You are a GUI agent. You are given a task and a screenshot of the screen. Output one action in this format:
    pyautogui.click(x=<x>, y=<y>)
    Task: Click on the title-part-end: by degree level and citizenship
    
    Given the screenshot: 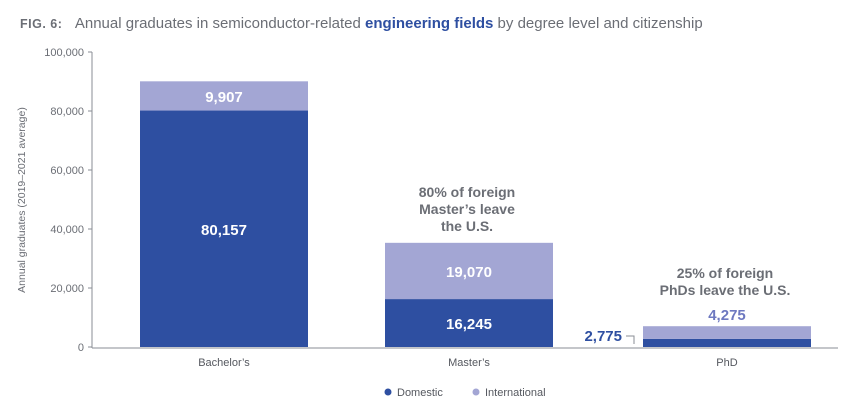 What is the action you would take?
    pyautogui.click(x=597, y=23)
    